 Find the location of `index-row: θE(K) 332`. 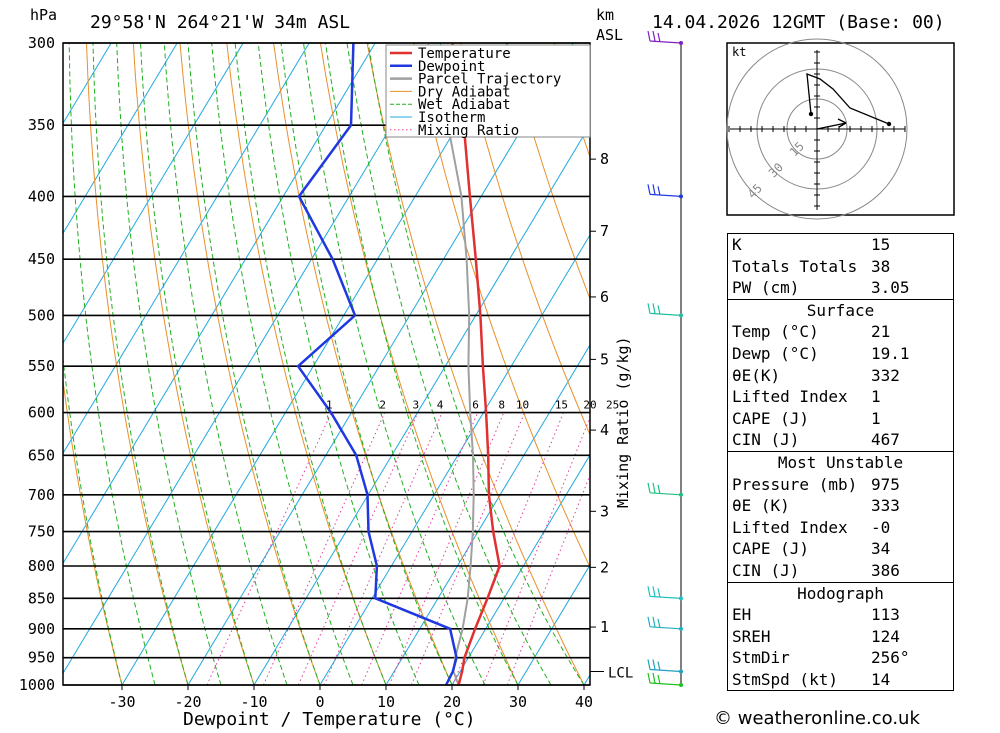

index-row: θE(K) 332 is located at coordinates (840, 376).